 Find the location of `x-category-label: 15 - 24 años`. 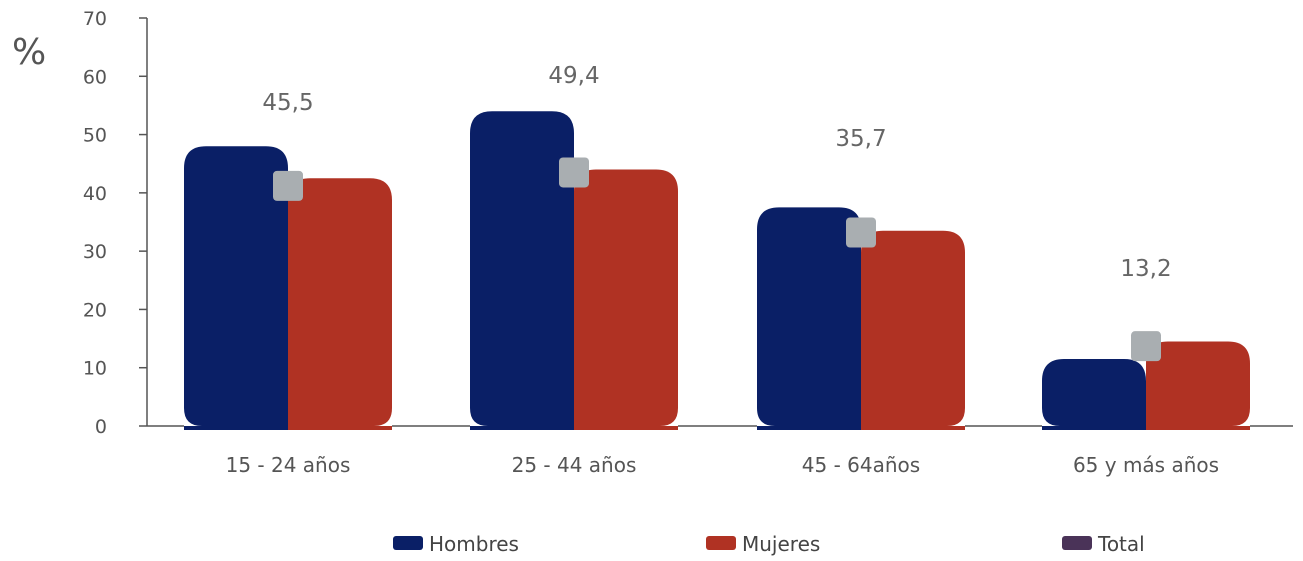

x-category-label: 15 - 24 años is located at coordinates (288, 465).